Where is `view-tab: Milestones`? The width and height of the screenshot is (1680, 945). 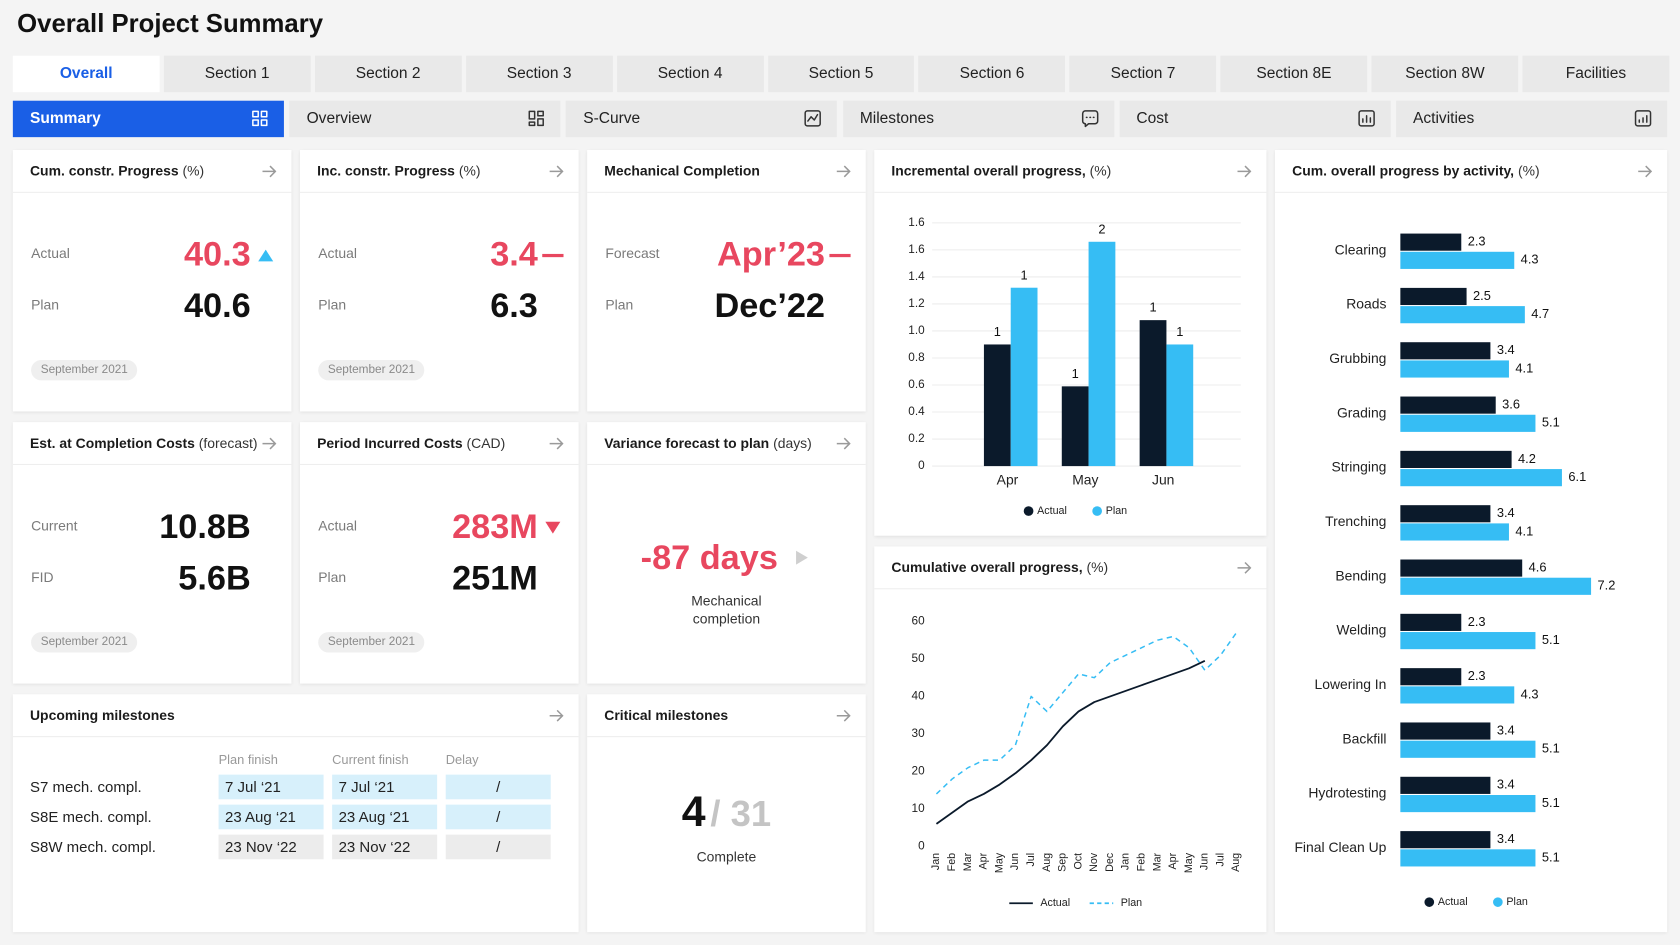 view-tab: Milestones is located at coordinates (978, 119).